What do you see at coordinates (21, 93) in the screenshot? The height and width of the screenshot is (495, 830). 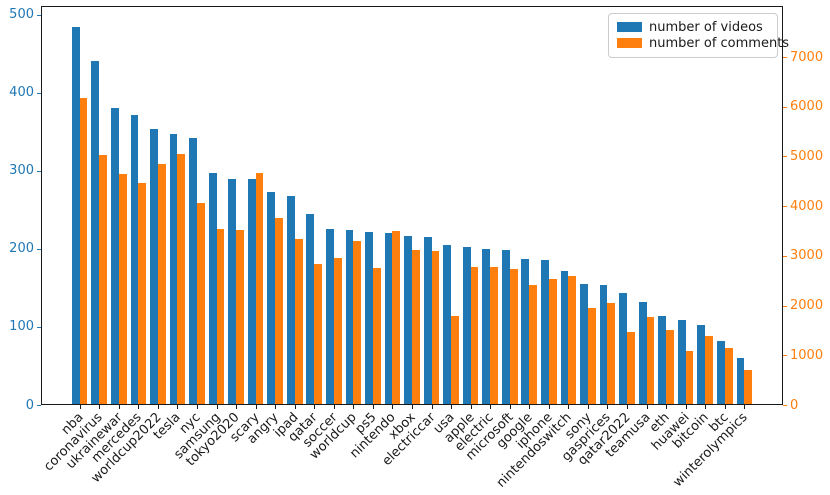 I see `left-y-tick-label-400: 400` at bounding box center [21, 93].